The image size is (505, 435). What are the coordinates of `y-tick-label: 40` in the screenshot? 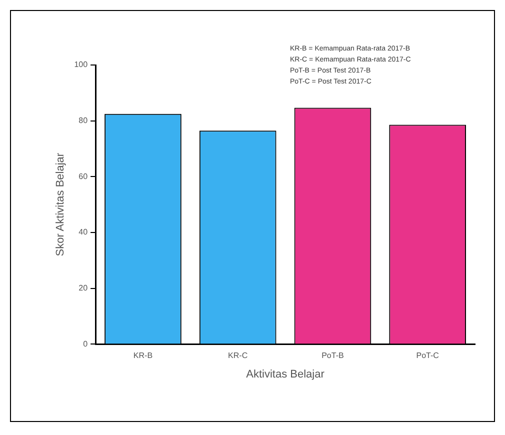 It's located at (83, 232).